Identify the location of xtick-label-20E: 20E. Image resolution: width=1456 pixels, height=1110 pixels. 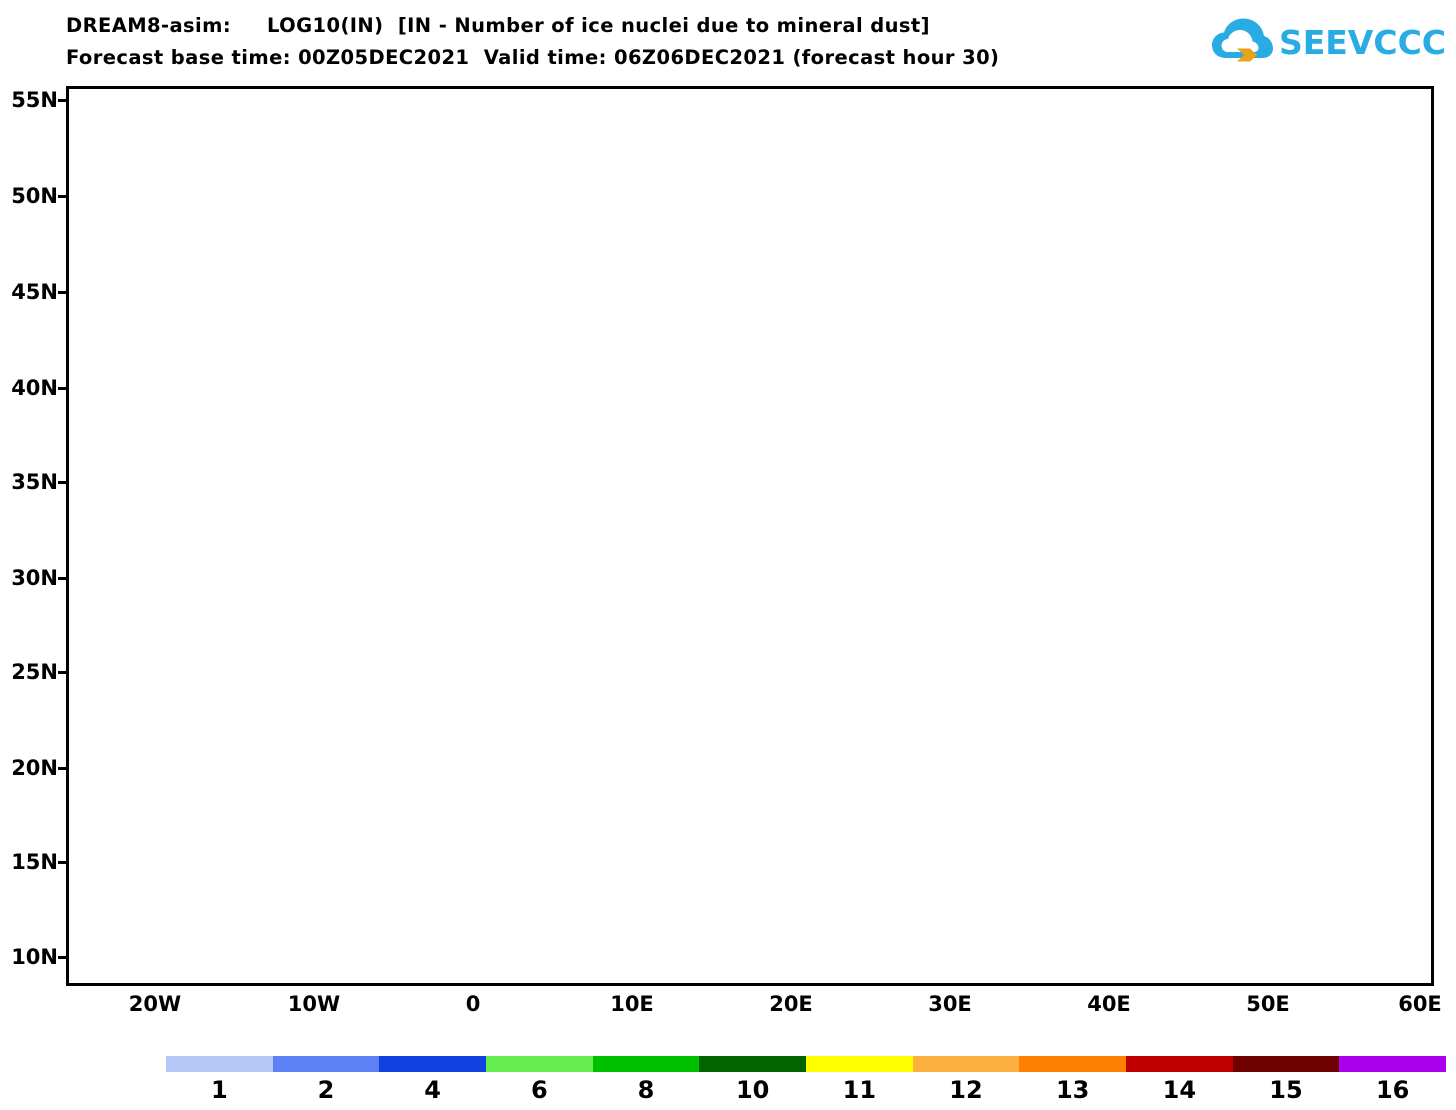
(791, 1004).